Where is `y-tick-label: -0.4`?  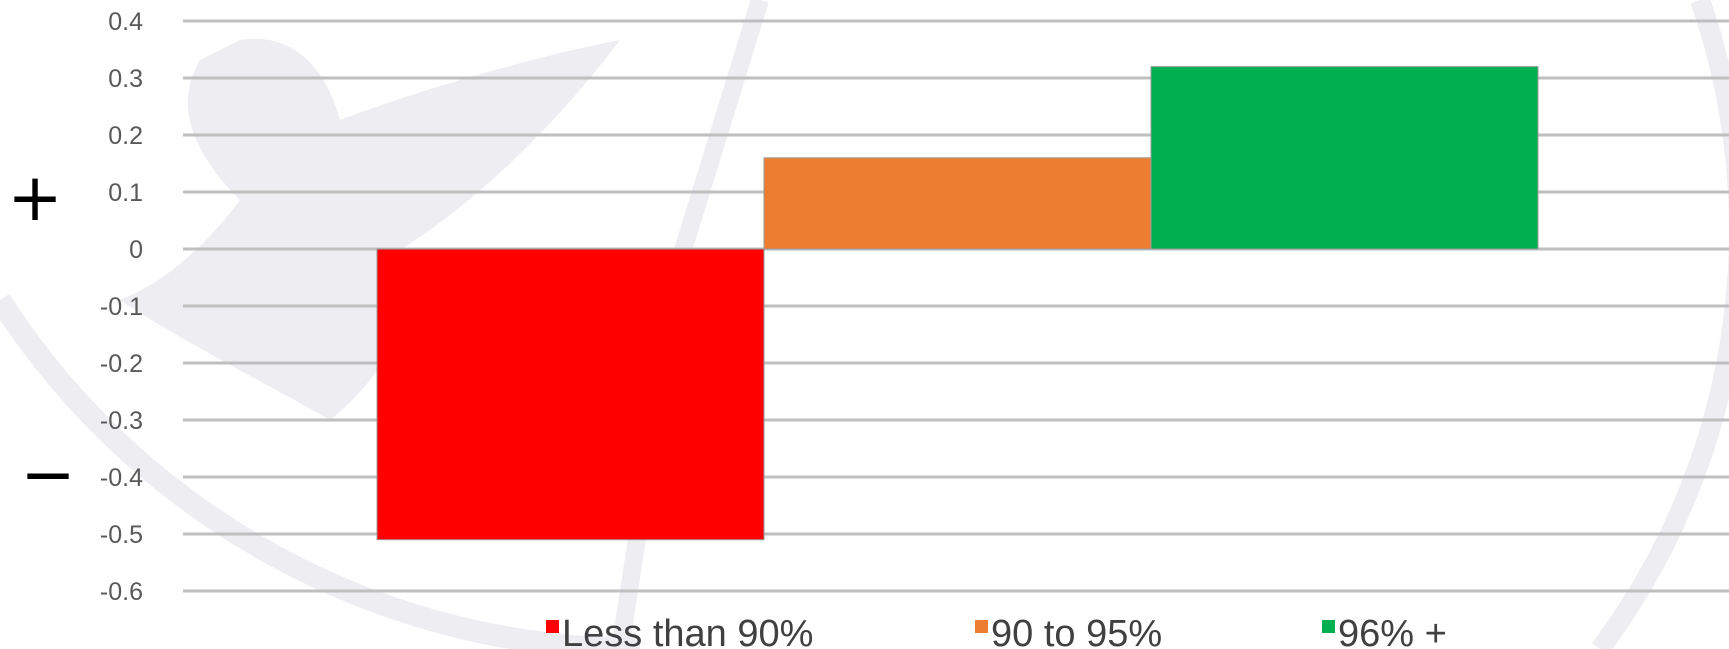 y-tick-label: -0.4 is located at coordinates (121, 478).